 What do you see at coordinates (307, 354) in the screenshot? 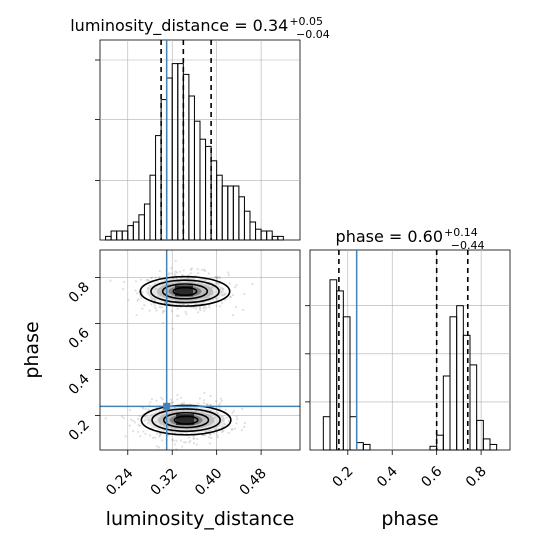
I see `y-ticks` at bounding box center [307, 354].